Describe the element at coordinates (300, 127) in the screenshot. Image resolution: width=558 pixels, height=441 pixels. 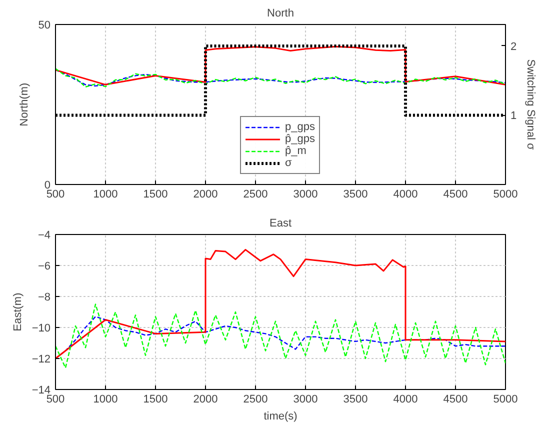
I see `legend-label: p_gps` at that location.